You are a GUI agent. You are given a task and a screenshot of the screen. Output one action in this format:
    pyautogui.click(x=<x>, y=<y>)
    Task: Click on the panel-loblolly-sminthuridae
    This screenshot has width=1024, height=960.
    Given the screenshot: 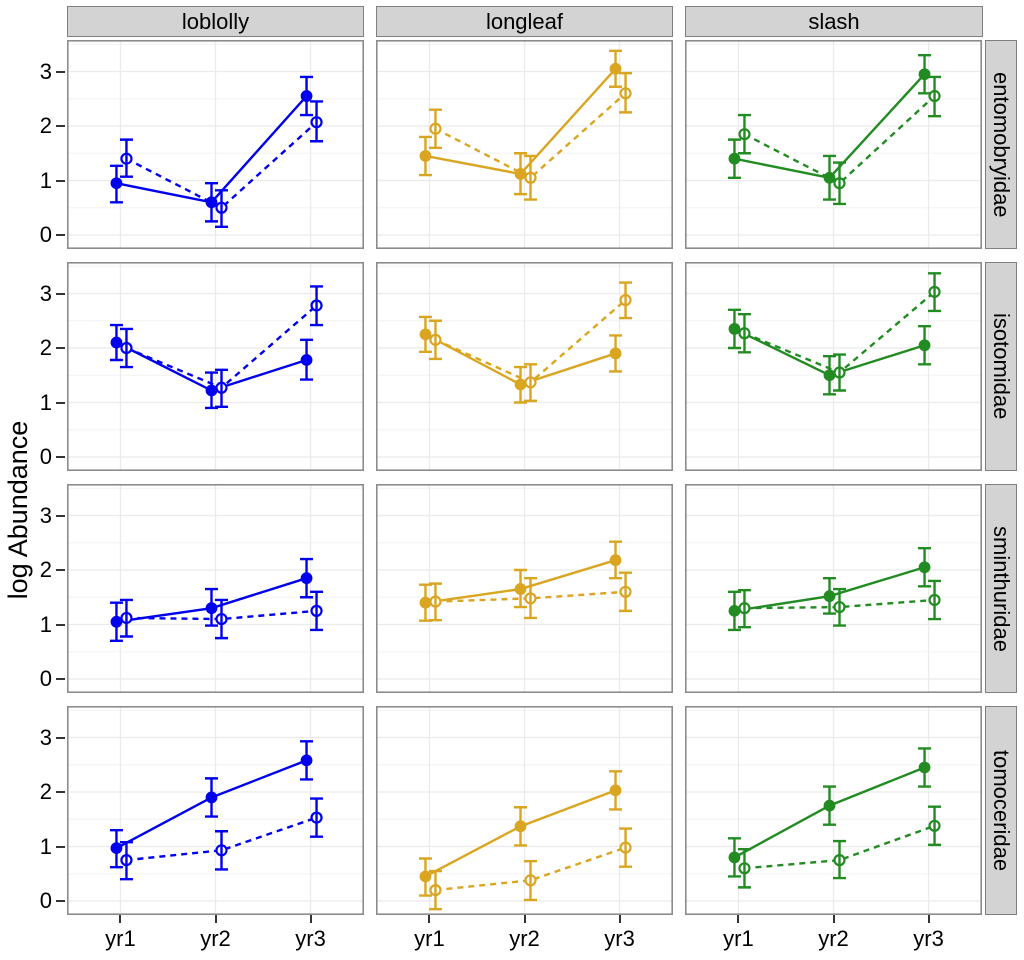 What is the action you would take?
    pyautogui.click(x=215, y=588)
    